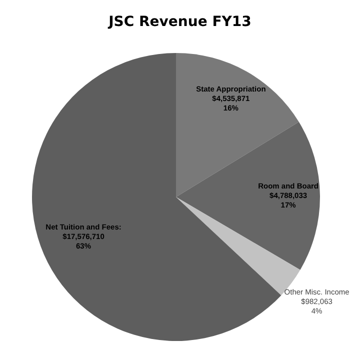  I want to click on chart-title: JSC Revenue FY13, so click(180, 22).